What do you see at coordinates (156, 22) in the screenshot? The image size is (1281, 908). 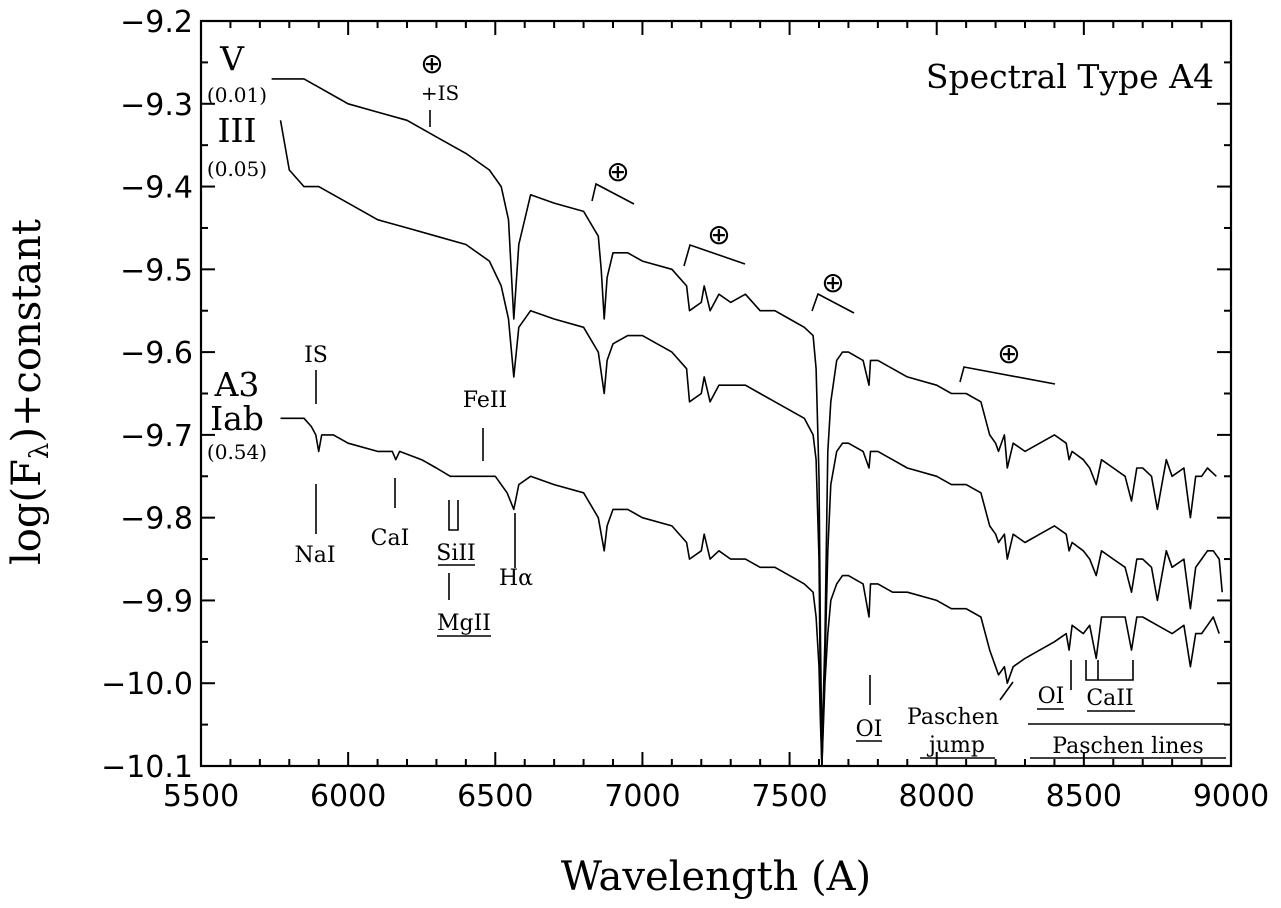 I see `y-tick-label: −9.2` at bounding box center [156, 22].